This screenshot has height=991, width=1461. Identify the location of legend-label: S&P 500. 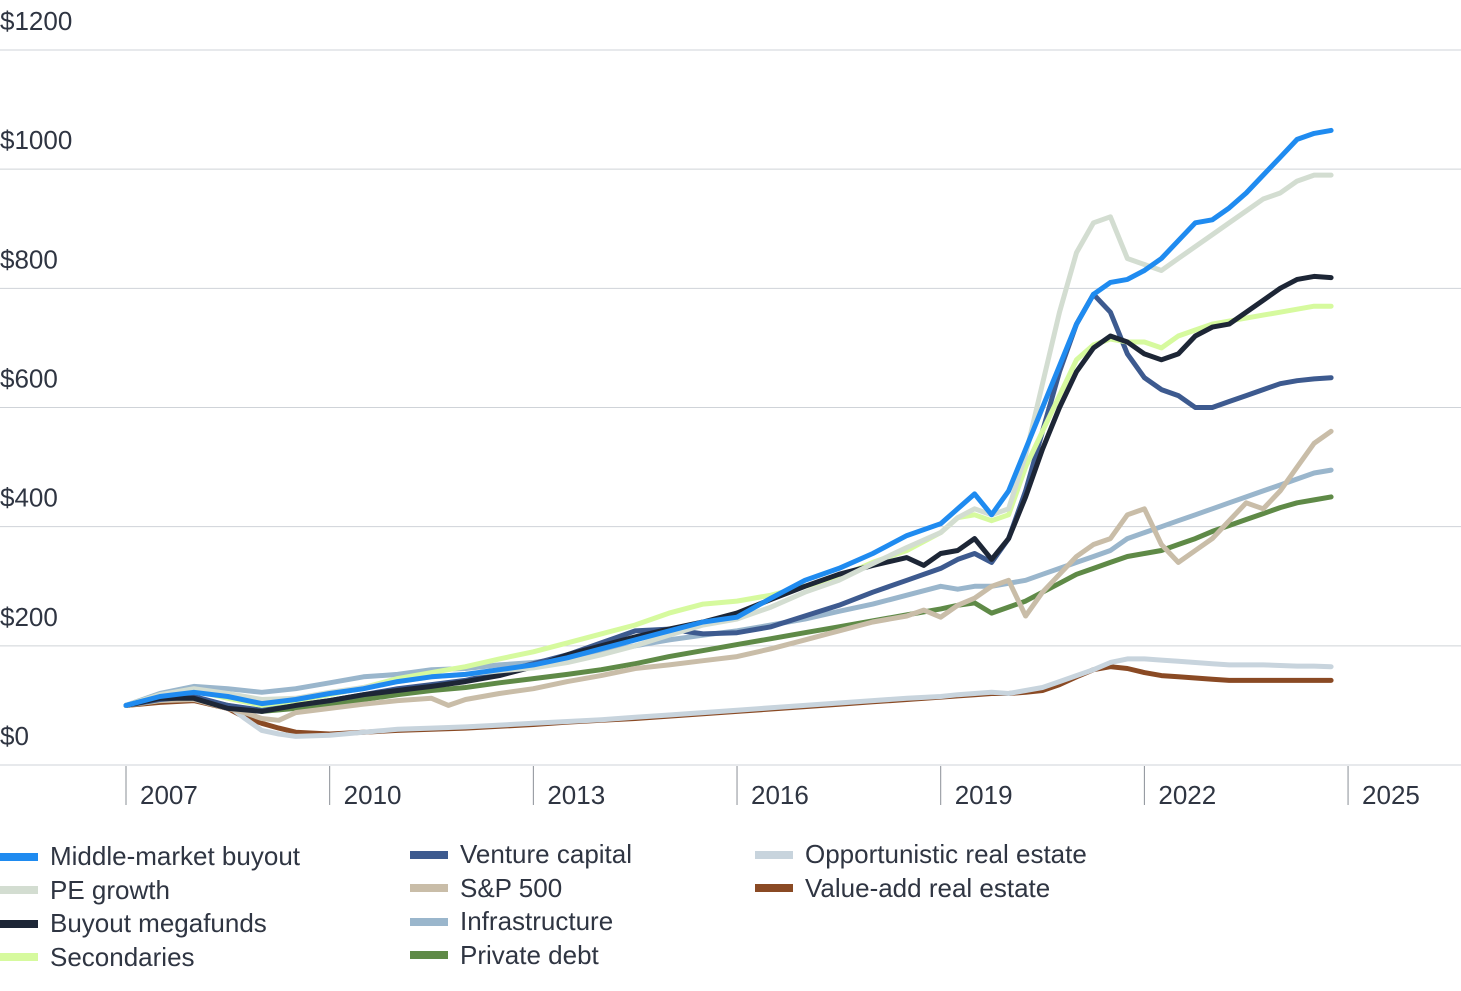
(511, 887).